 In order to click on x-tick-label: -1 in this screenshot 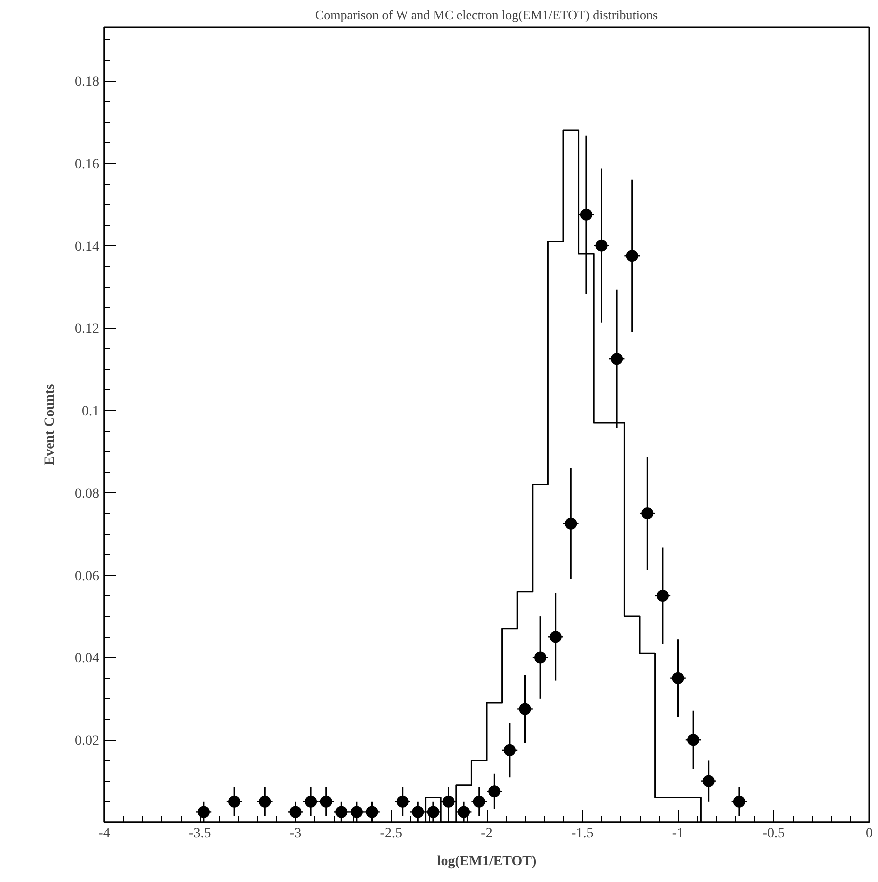, I will do `click(678, 834)`.